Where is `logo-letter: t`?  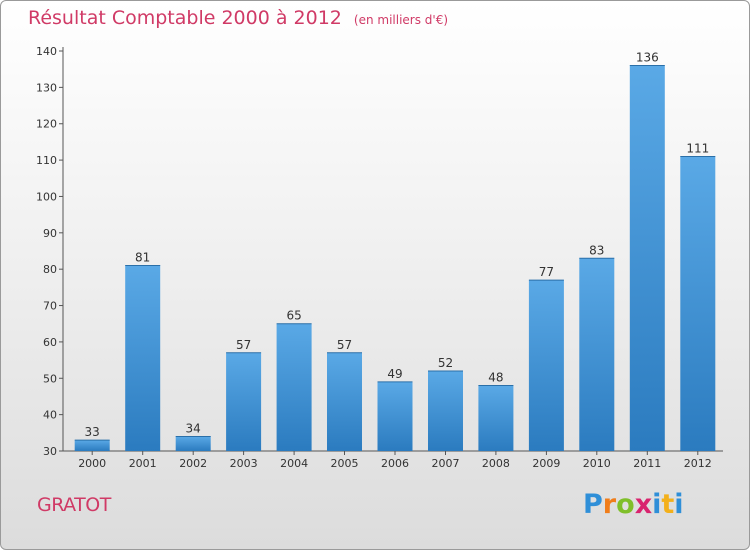
logo-letter: t is located at coordinates (668, 504).